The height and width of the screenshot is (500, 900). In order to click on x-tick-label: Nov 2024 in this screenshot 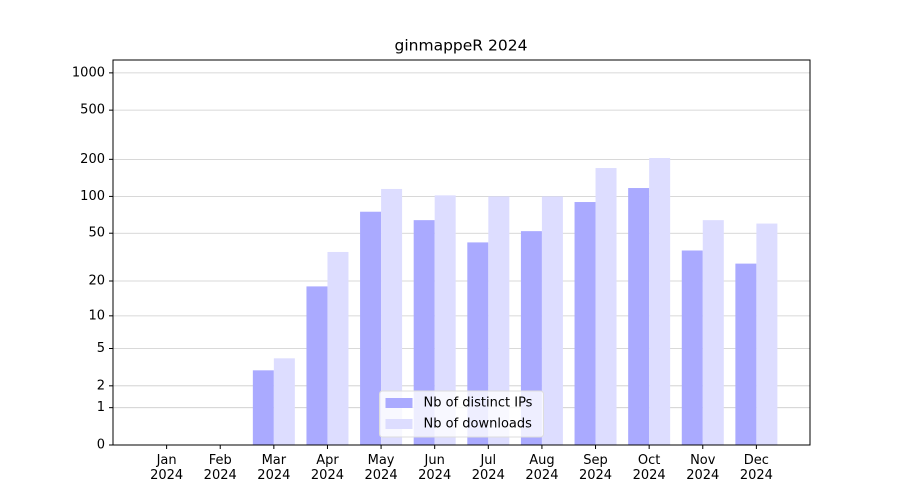, I will do `click(703, 468)`.